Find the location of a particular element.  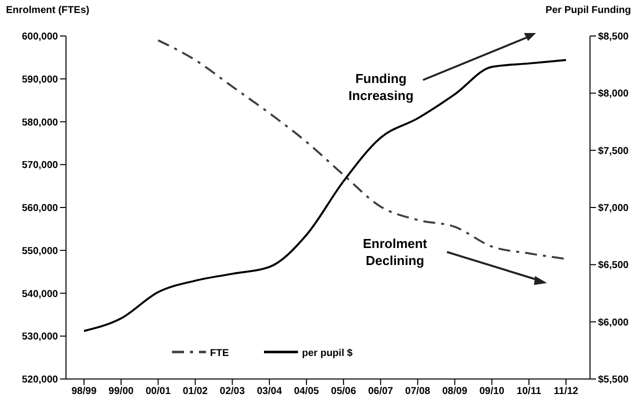

x-tick-label: 06/07 is located at coordinates (381, 392).